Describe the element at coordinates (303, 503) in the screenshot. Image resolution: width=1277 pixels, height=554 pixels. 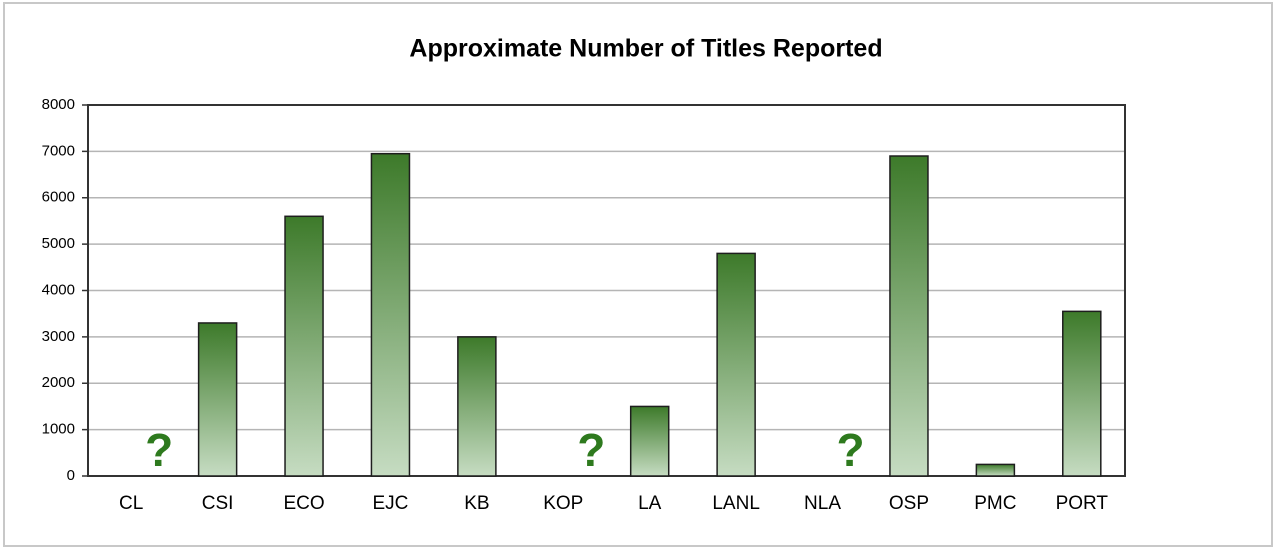
I see `x-tick-label: ECO` at that location.